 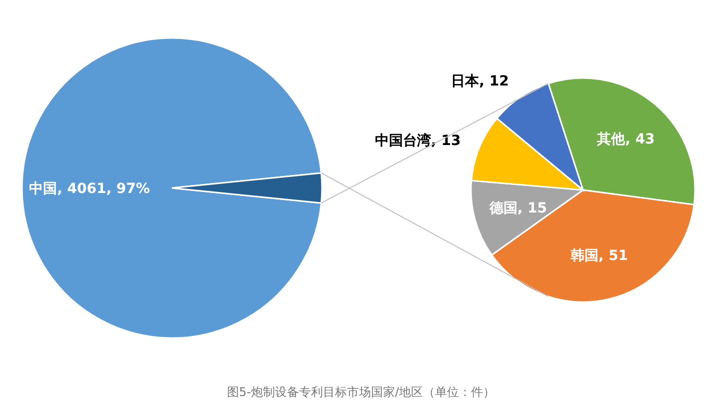 I want to click on slice-label: 中国, so click(x=43, y=189).